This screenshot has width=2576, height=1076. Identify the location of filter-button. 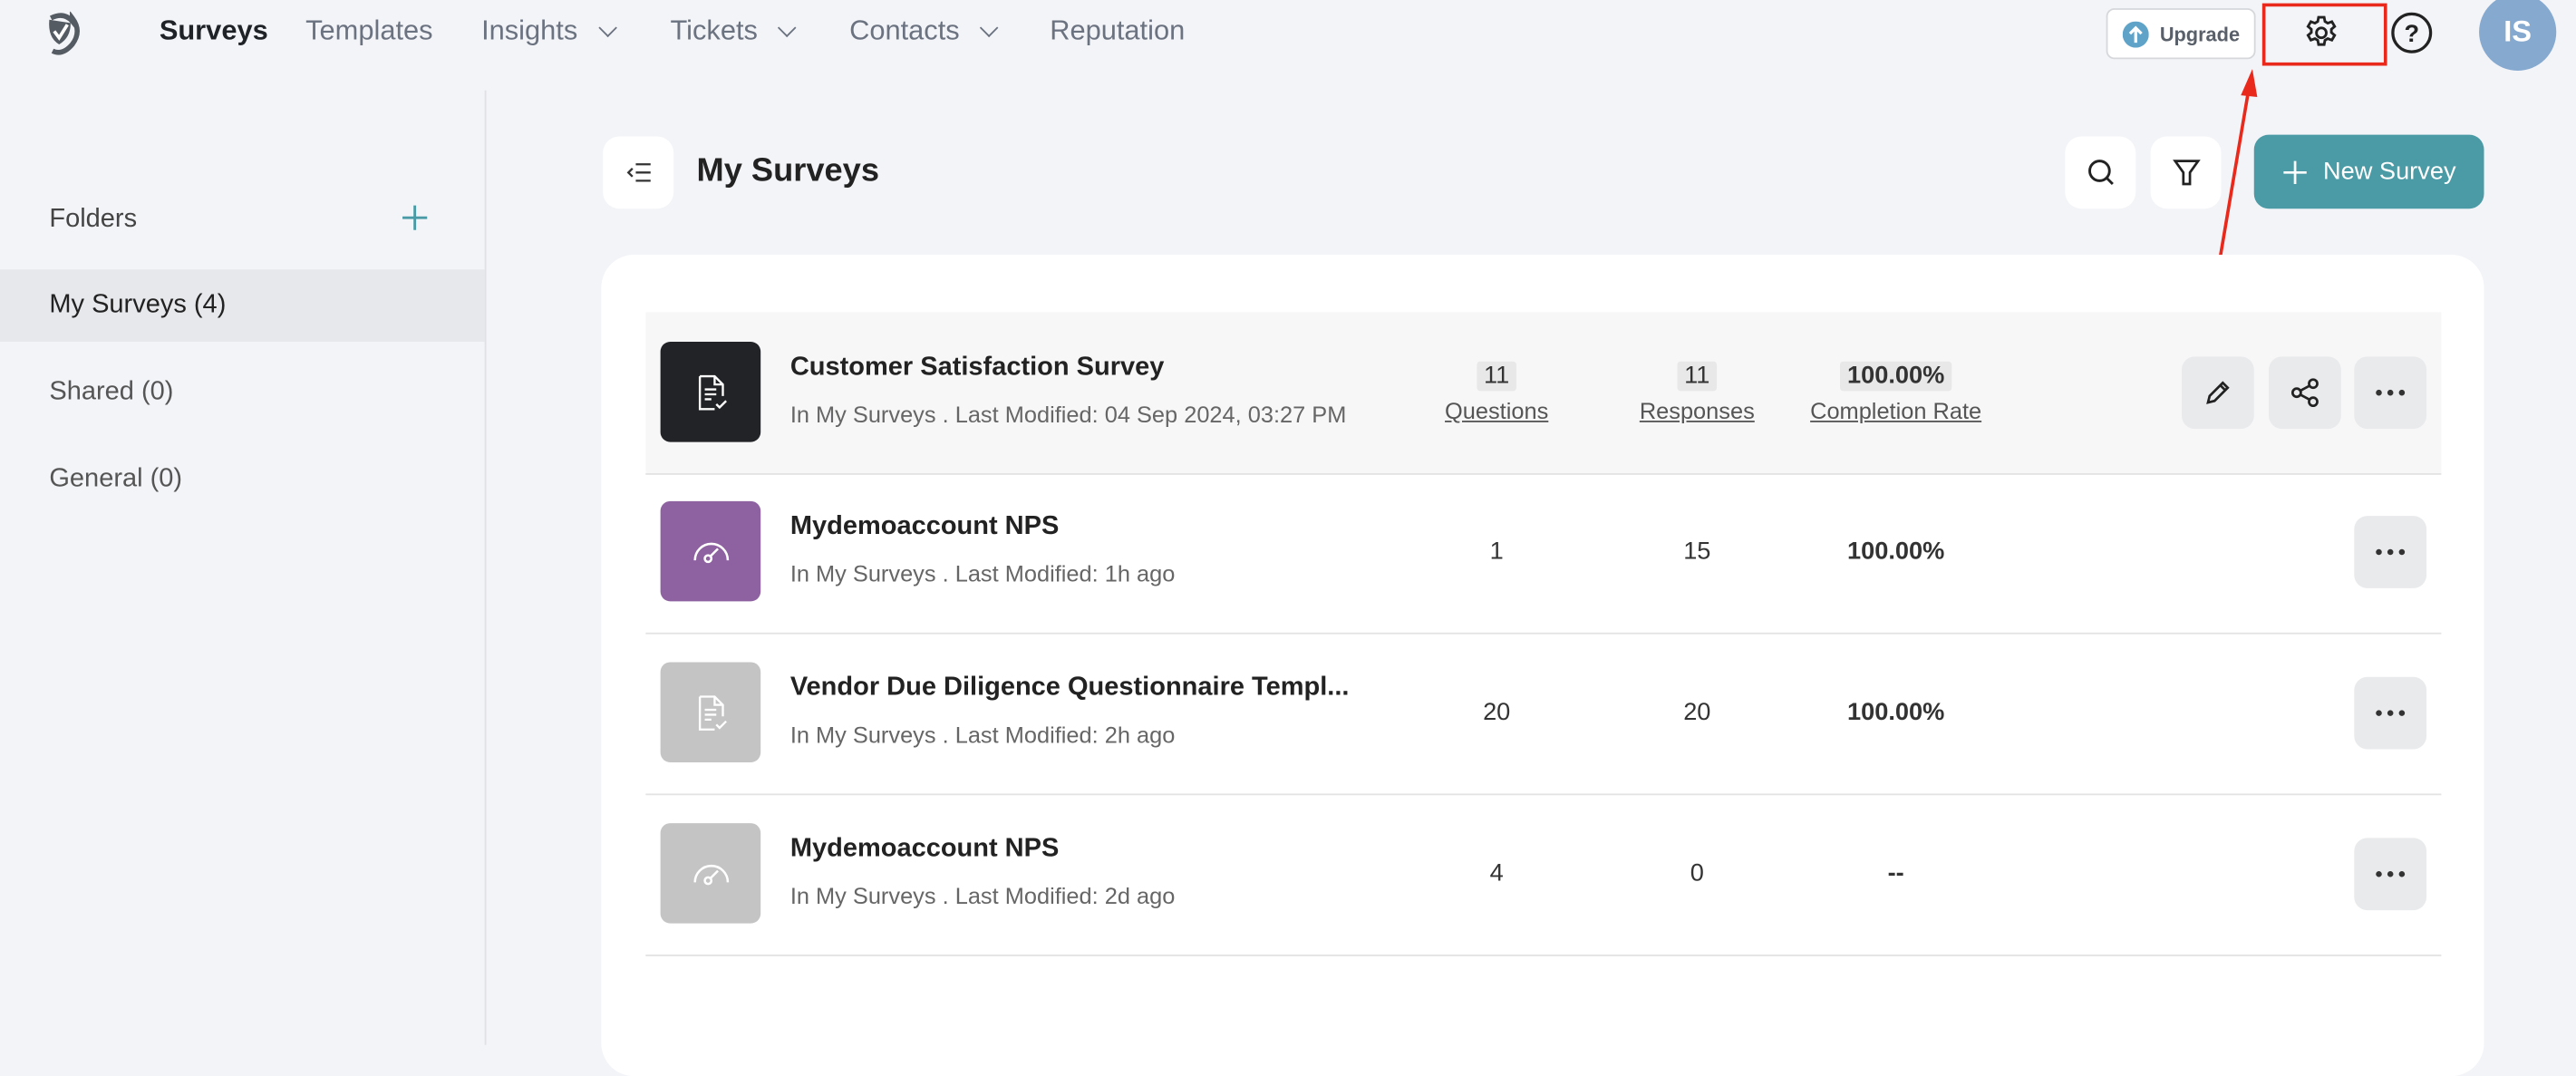
(2186, 172).